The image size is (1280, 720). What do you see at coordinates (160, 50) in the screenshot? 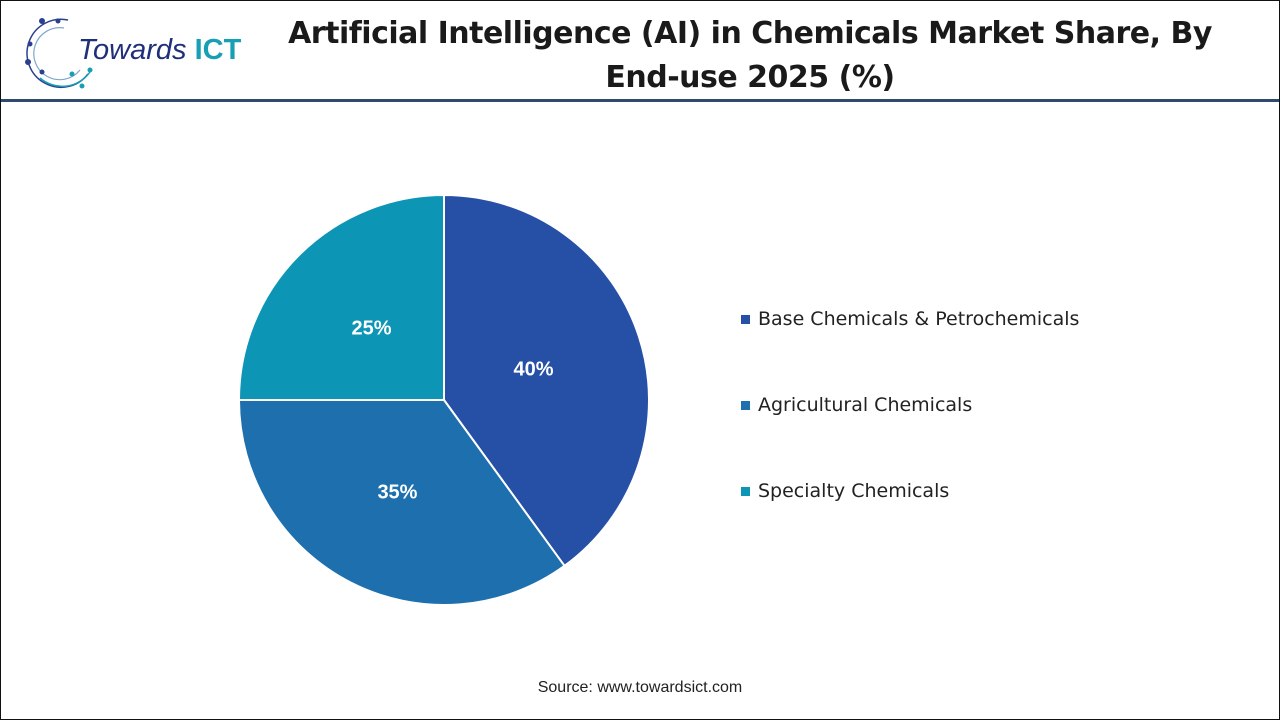
I see `logo-text: Towards ICT` at bounding box center [160, 50].